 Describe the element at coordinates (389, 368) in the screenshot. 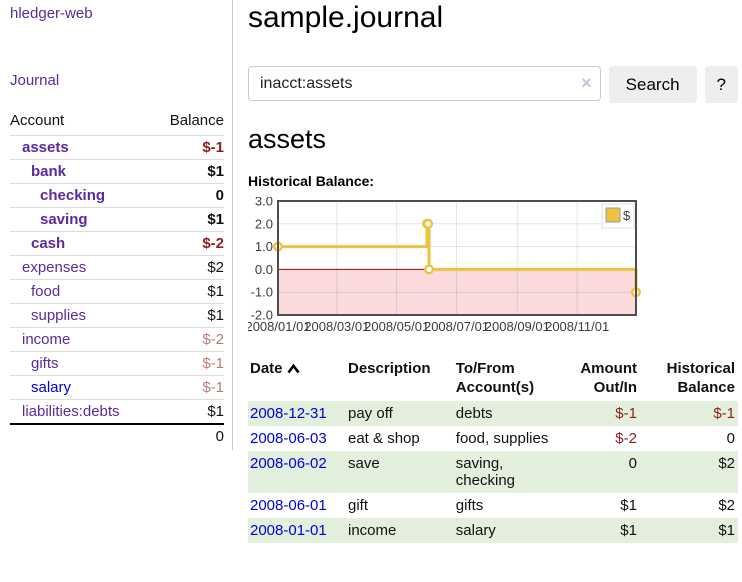

I see `description-column-header: Description` at that location.